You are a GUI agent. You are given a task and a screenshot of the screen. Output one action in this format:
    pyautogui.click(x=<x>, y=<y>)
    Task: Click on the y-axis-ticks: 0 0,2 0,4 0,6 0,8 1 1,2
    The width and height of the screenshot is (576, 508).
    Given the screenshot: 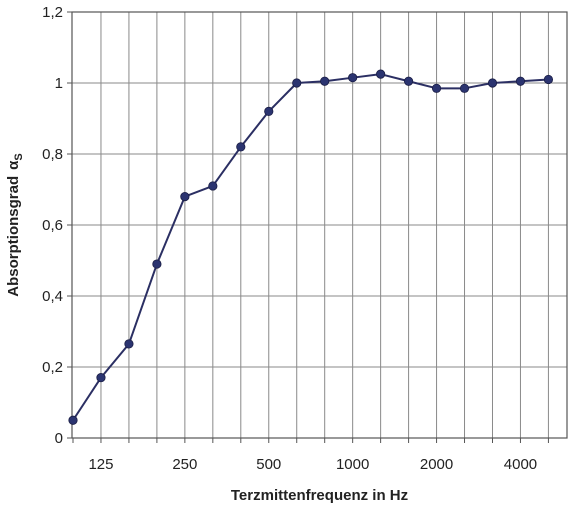 What is the action you would take?
    pyautogui.click(x=57, y=225)
    